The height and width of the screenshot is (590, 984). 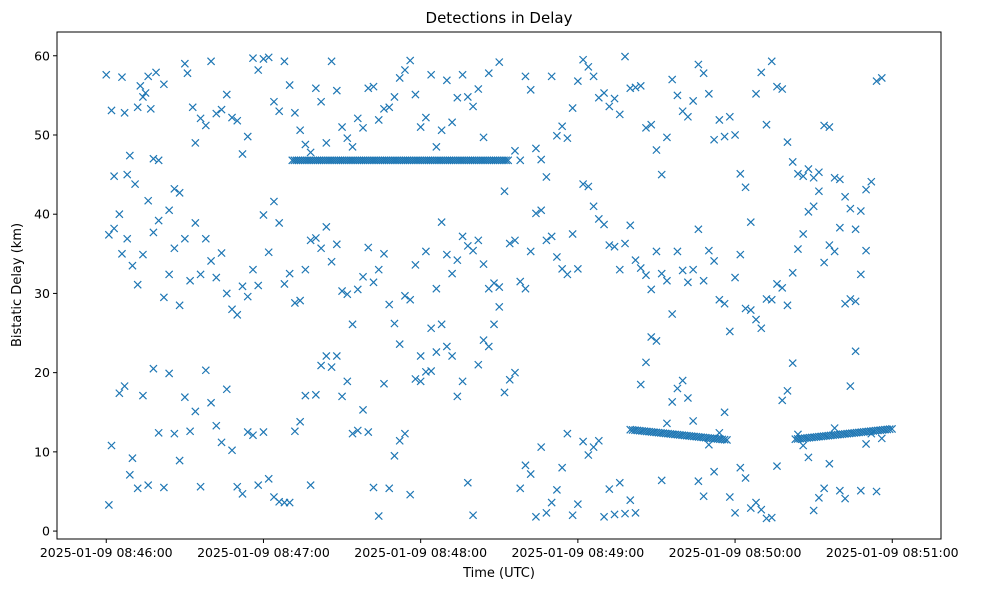 What do you see at coordinates (42, 134) in the screenshot?
I see `y-tick-label: 50` at bounding box center [42, 134].